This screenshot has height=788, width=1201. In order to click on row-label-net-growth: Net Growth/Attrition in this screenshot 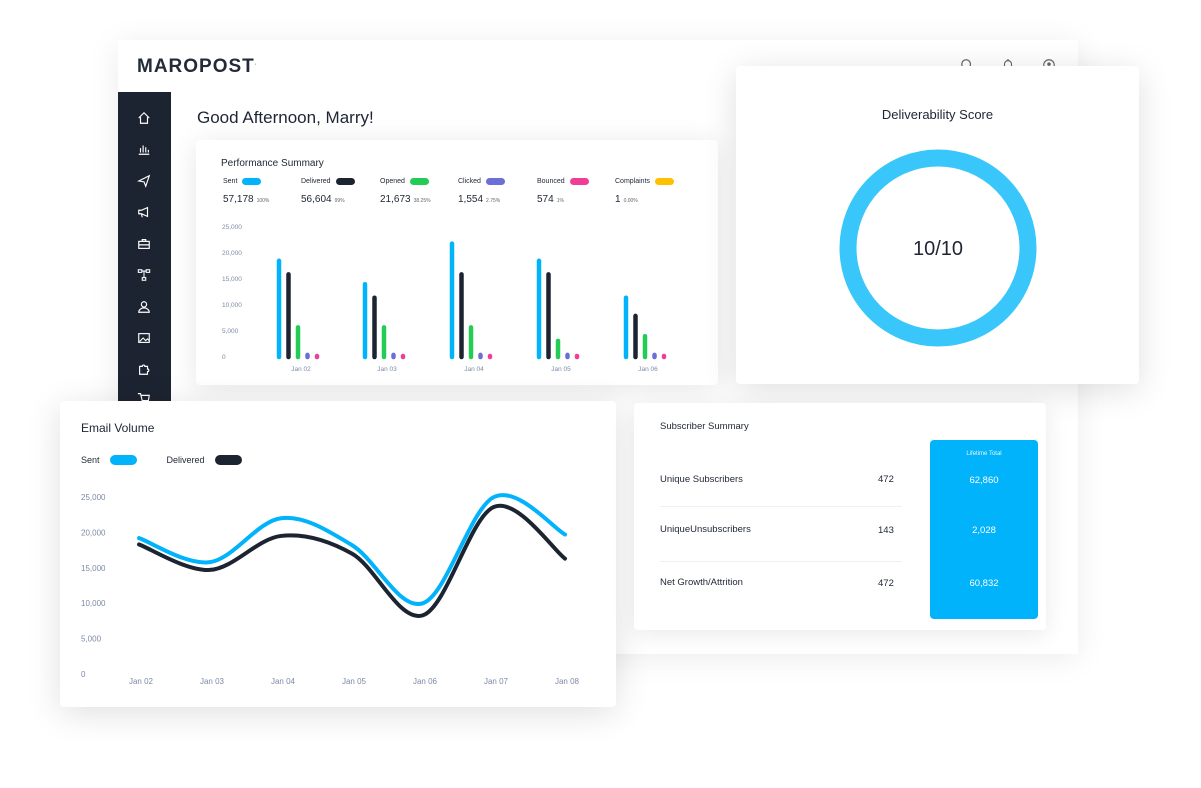, I will do `click(701, 582)`.